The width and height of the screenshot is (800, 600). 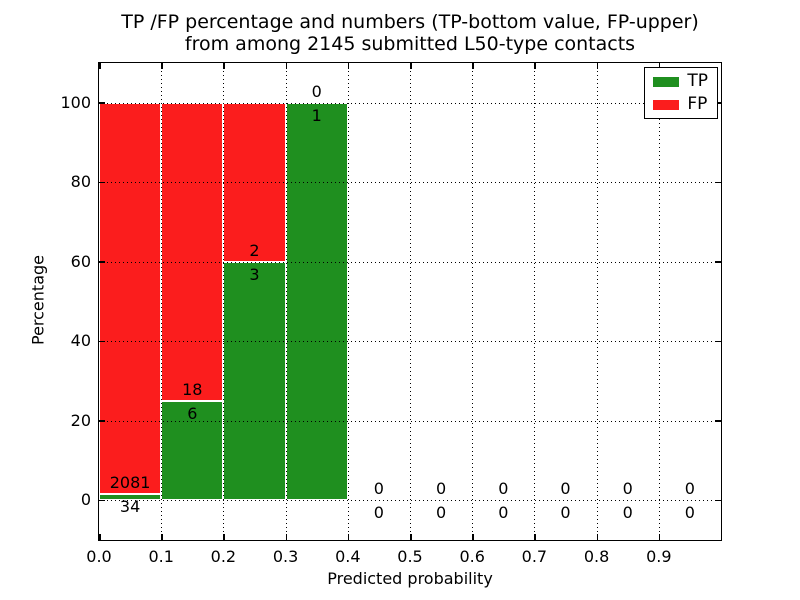 I want to click on x-tick-label: 0.9, so click(x=659, y=556).